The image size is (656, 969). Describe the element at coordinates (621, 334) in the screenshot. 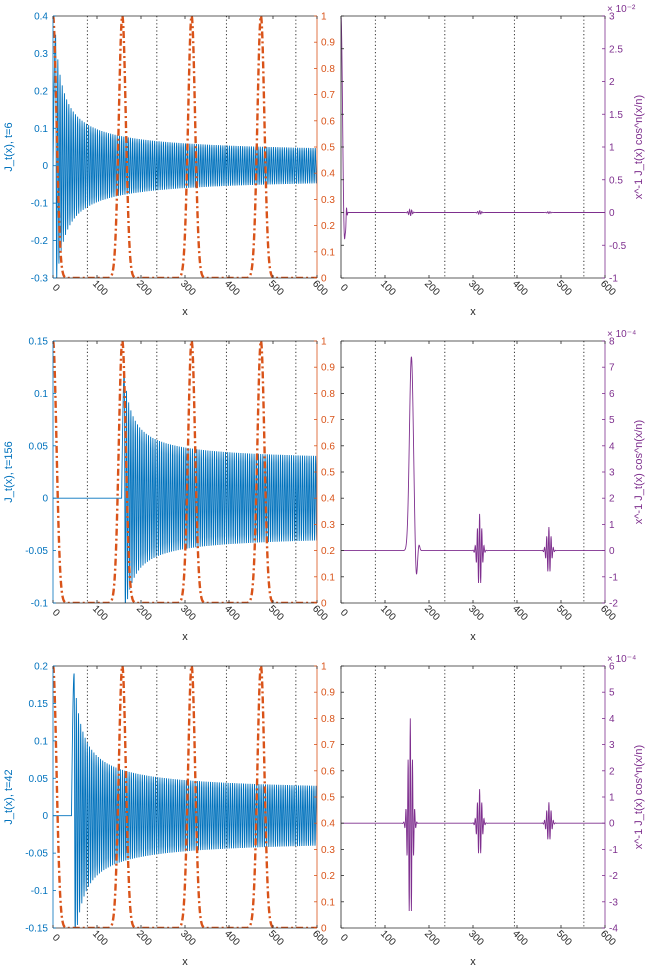

I see `y-axis-exponent: × 10⁻⁴` at that location.